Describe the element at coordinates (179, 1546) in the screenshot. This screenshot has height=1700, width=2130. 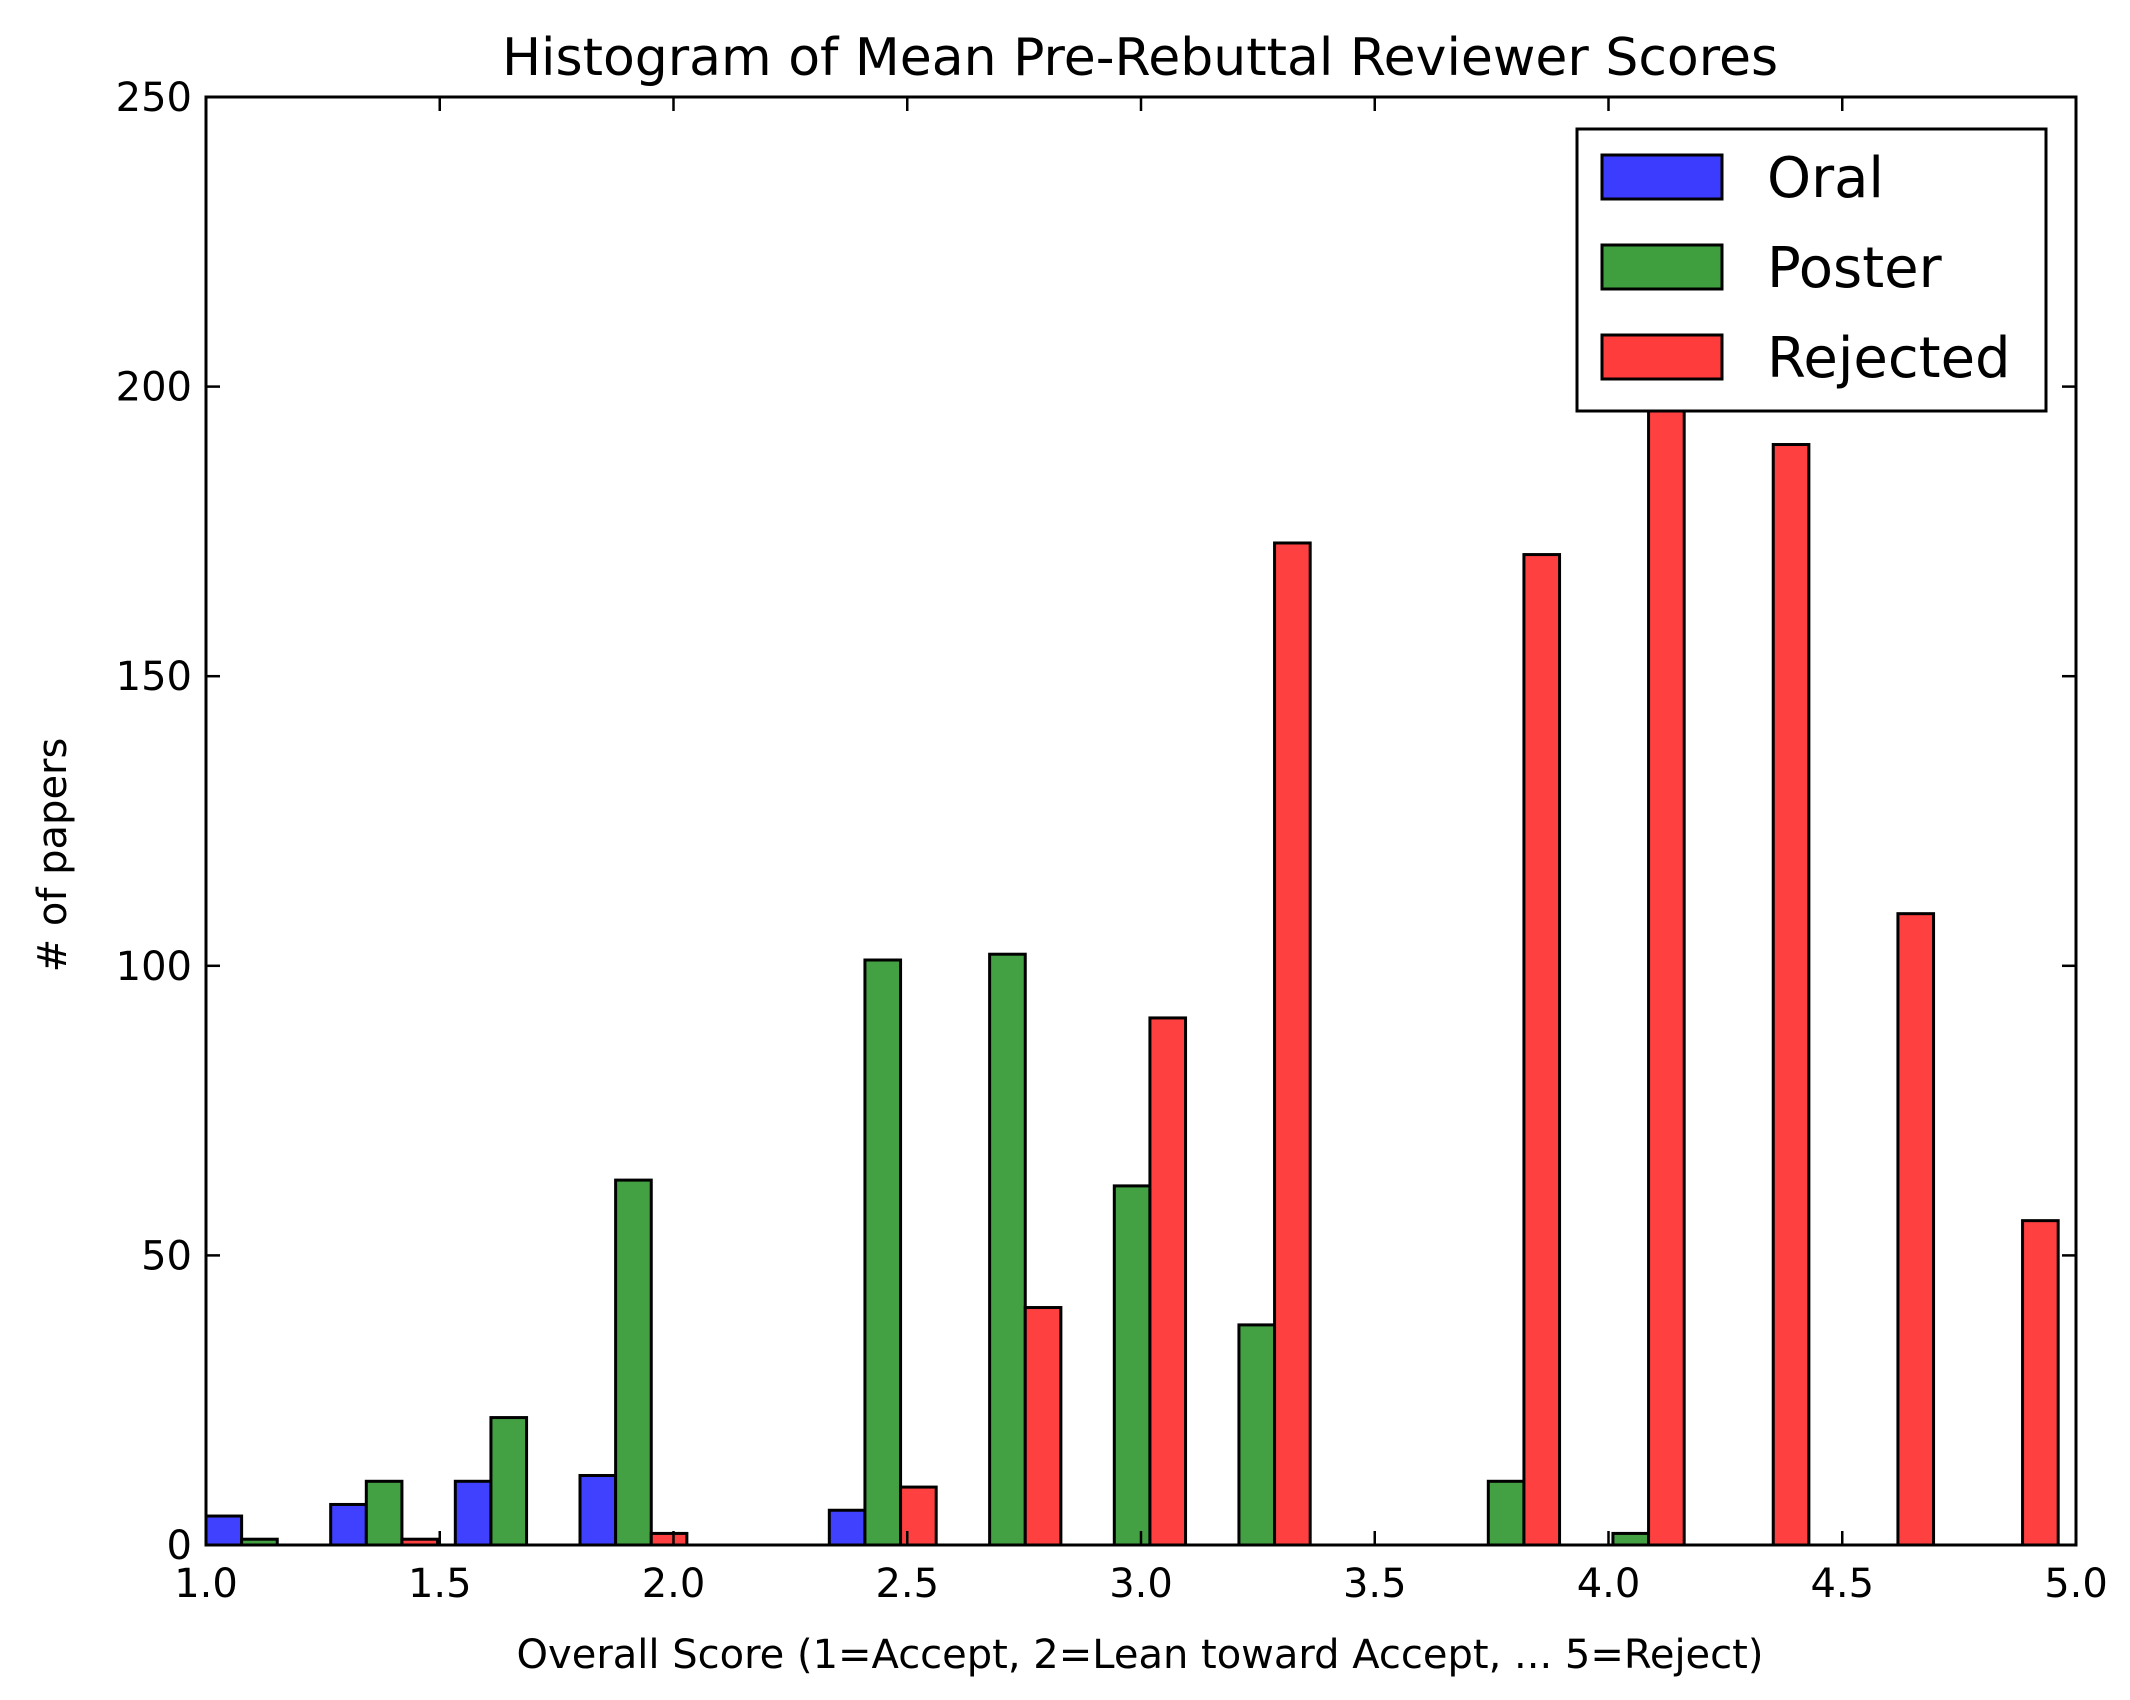
I see `y-tick-label: 0` at that location.